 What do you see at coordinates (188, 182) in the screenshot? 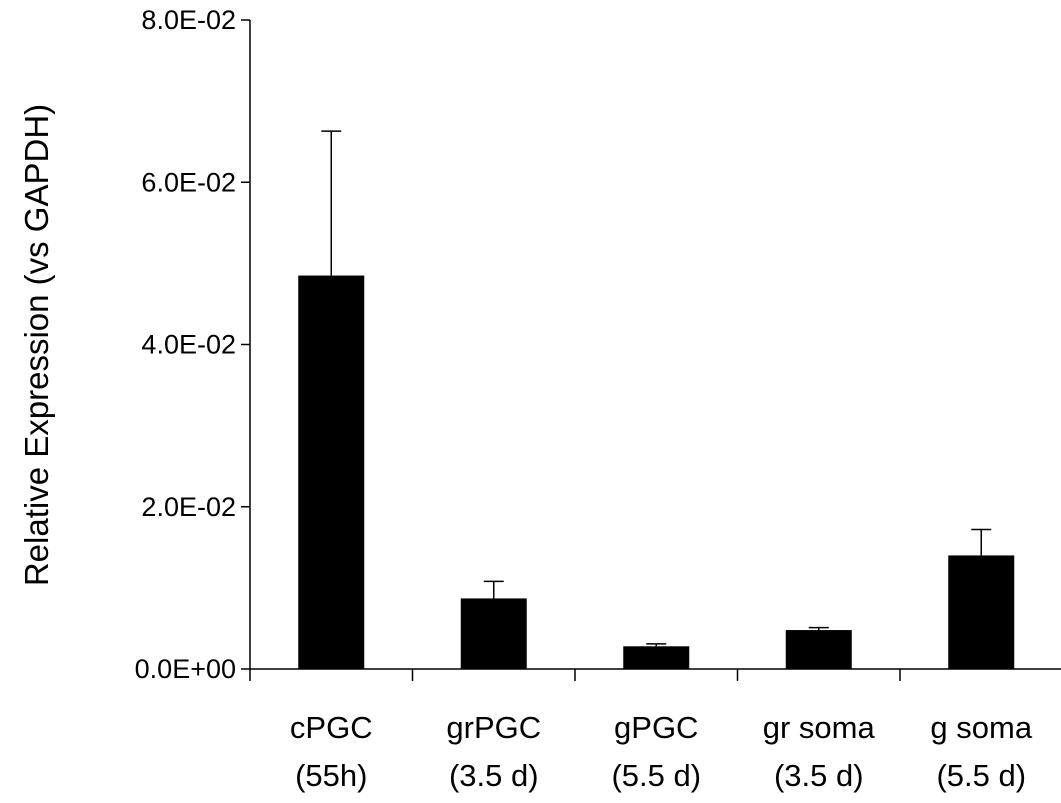
I see `y-tick-label: 6.0E-02` at bounding box center [188, 182].